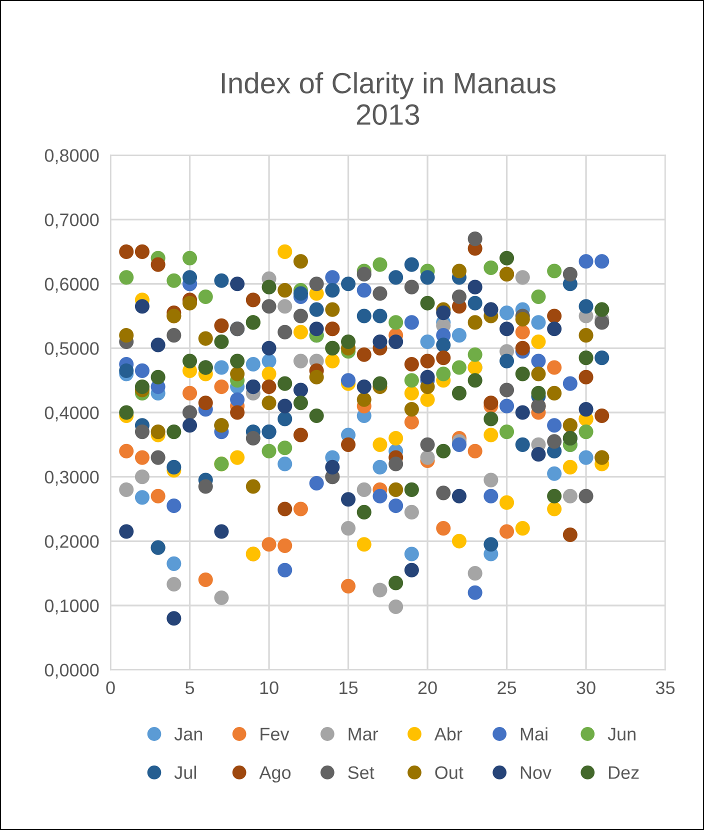  What do you see at coordinates (361, 772) in the screenshot?
I see `legend-label: Set` at bounding box center [361, 772].